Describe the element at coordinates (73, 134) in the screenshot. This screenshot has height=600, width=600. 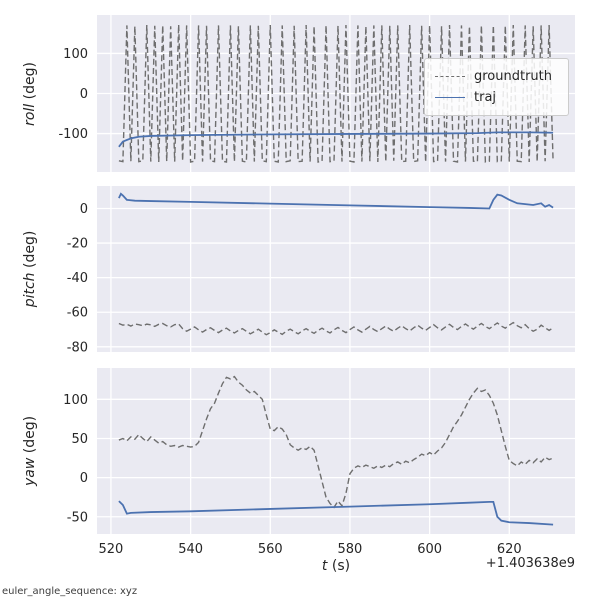
I see `svg-text: -100` at that location.